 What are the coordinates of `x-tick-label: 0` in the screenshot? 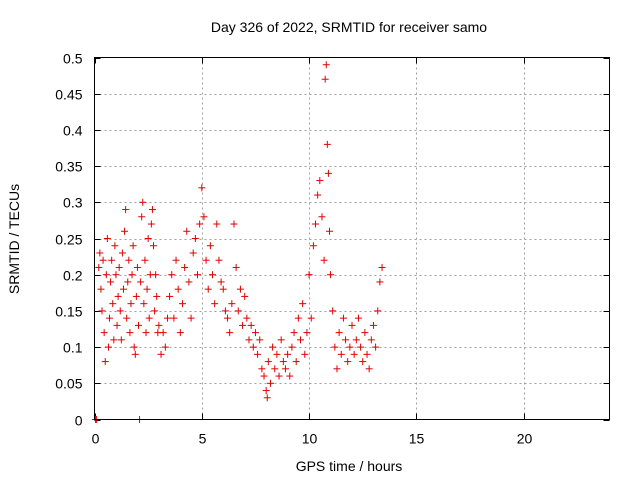 It's located at (96, 439).